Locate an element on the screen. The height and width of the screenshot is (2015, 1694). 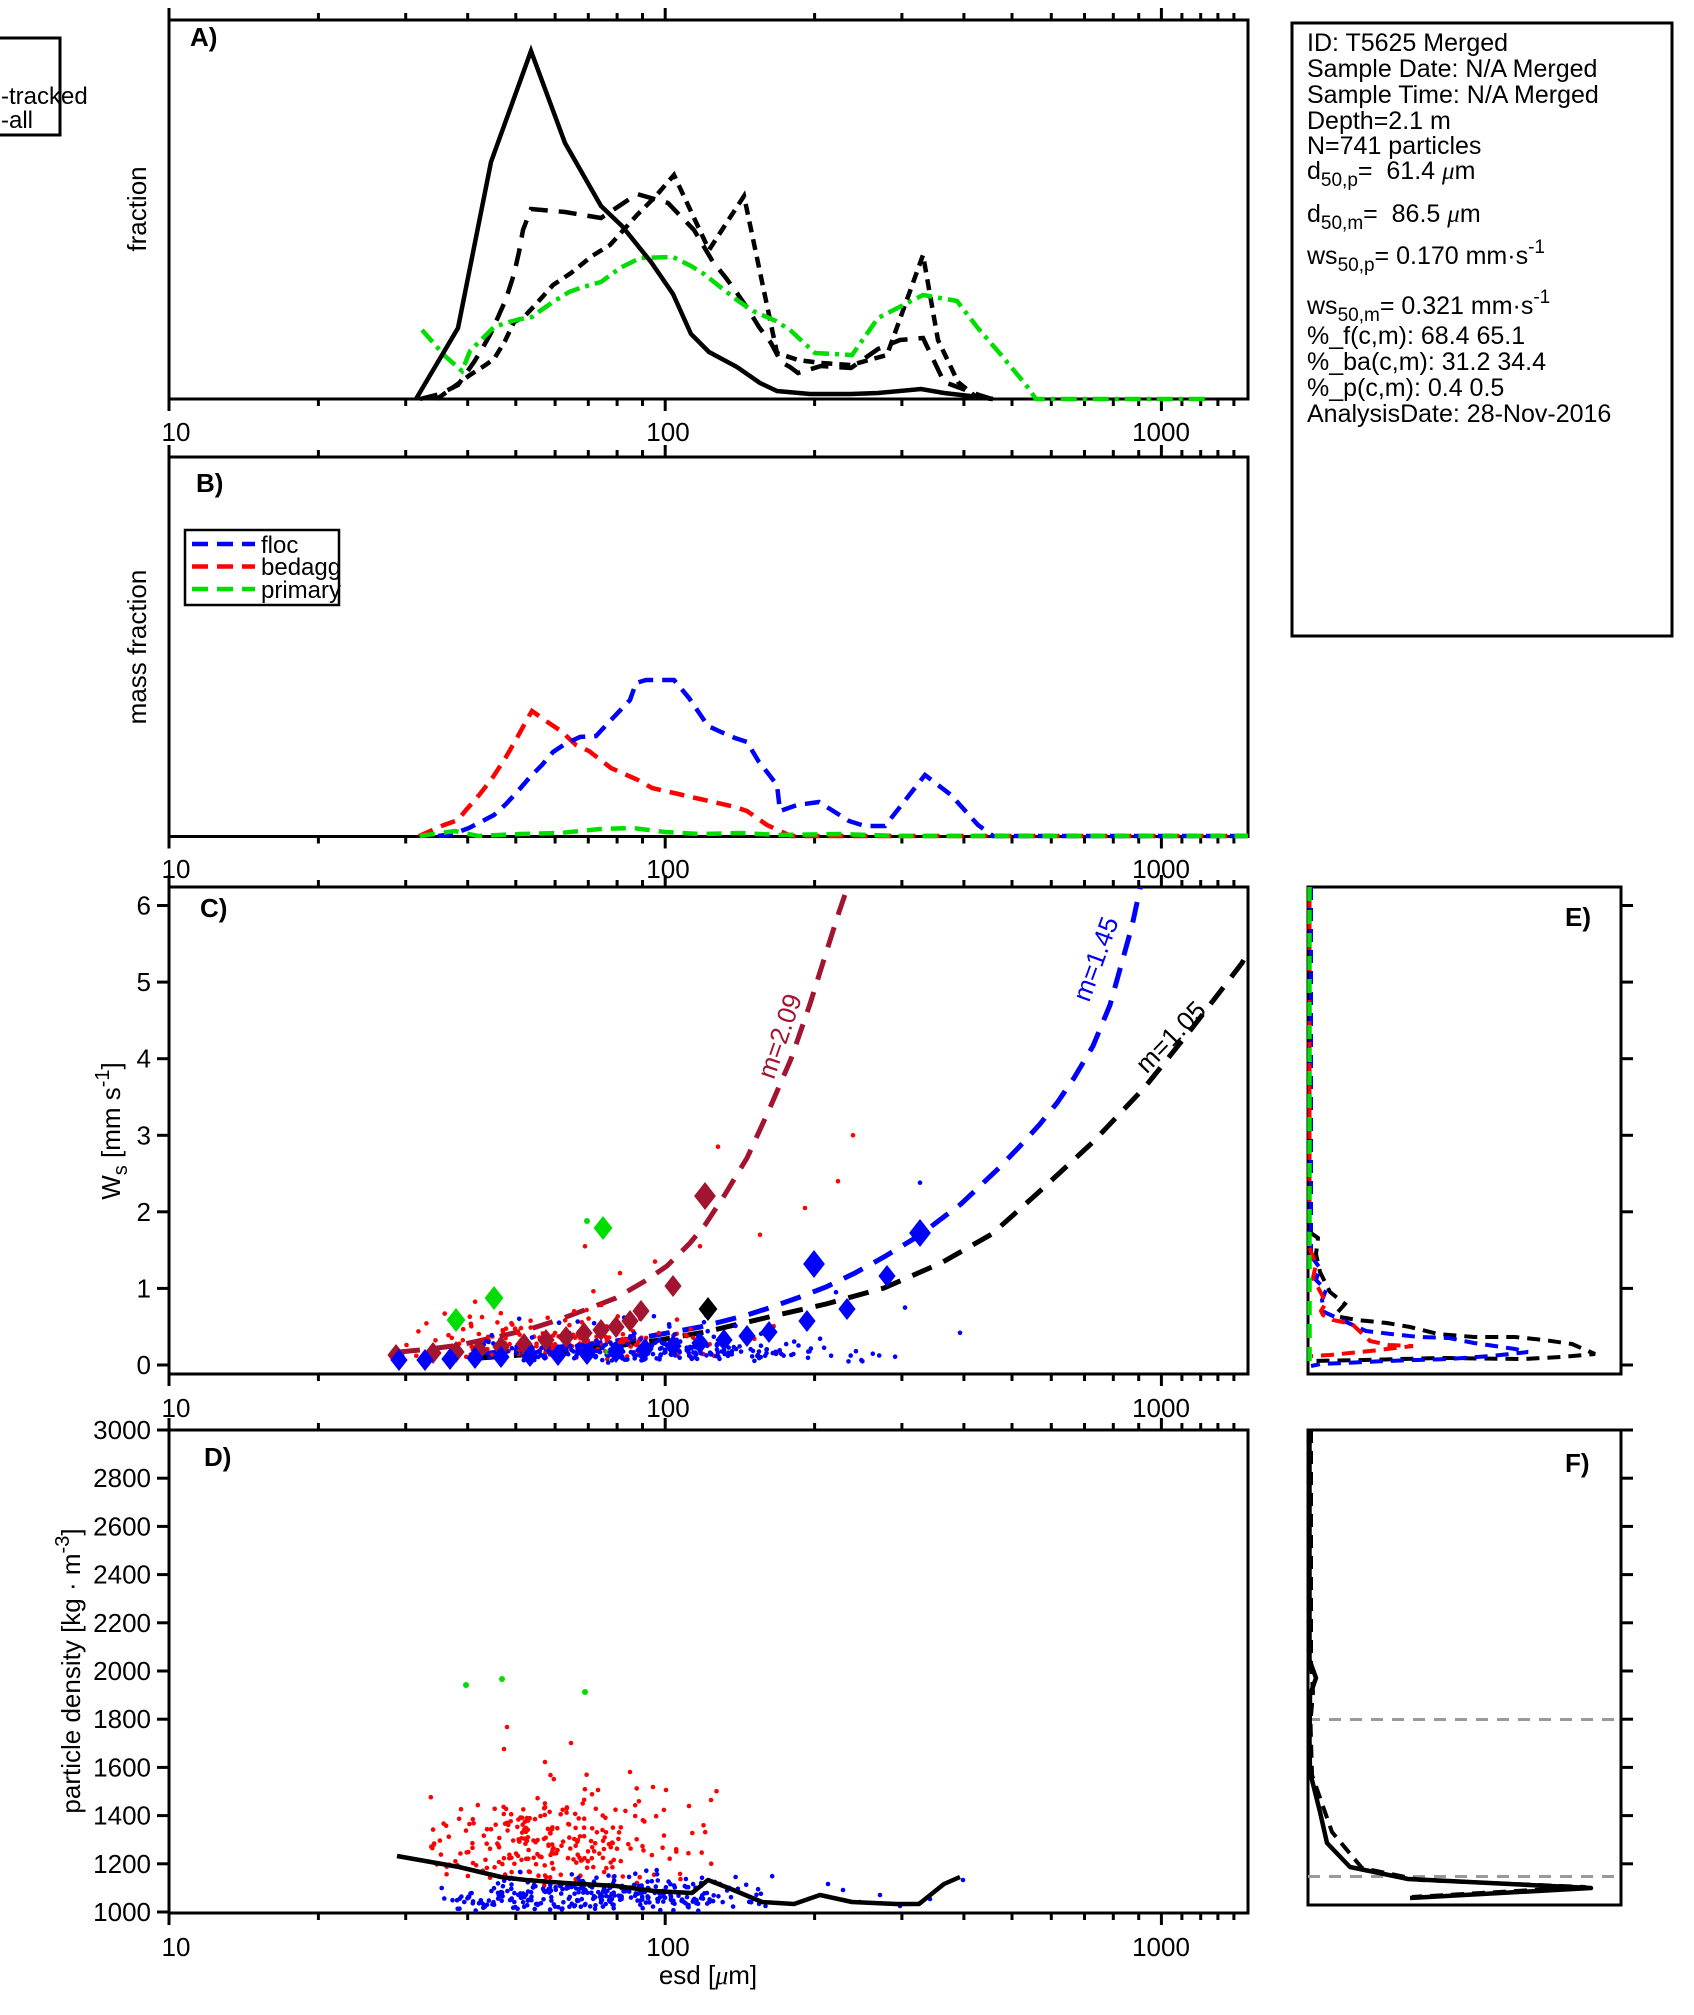
svg-text: %_p(c,m): 0.4 0.5 is located at coordinates (1405, 388).